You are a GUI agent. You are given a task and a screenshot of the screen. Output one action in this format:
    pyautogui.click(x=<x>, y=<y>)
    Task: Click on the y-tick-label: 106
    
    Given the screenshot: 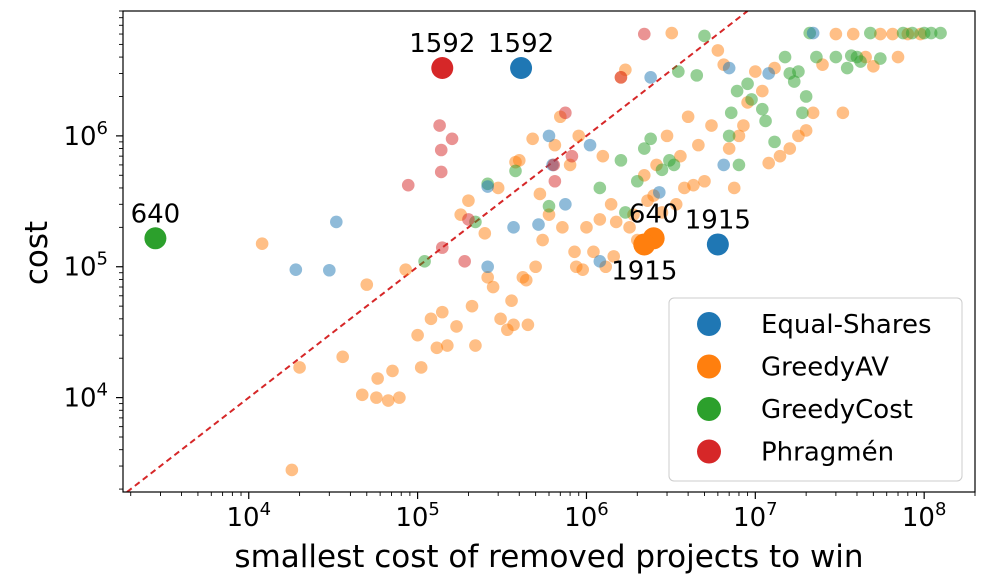 What is the action you would take?
    pyautogui.click(x=85, y=135)
    